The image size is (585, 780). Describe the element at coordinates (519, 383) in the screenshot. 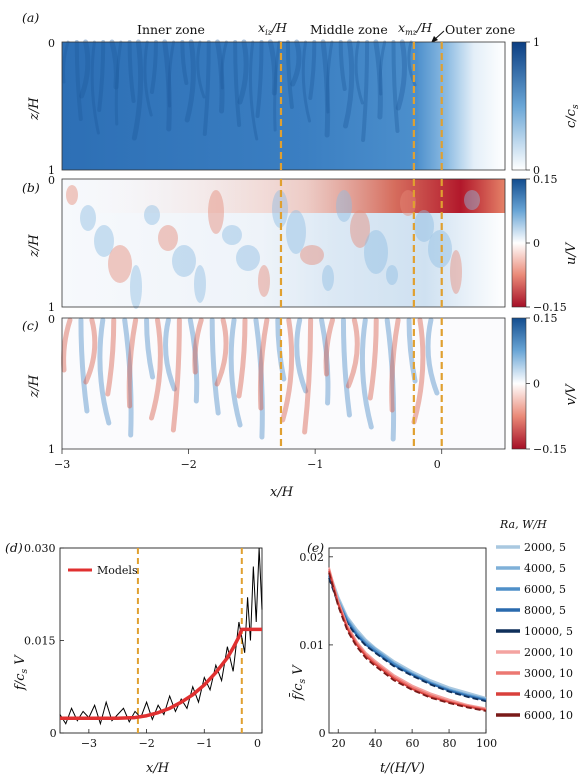

I see `colorbar-c` at that location.